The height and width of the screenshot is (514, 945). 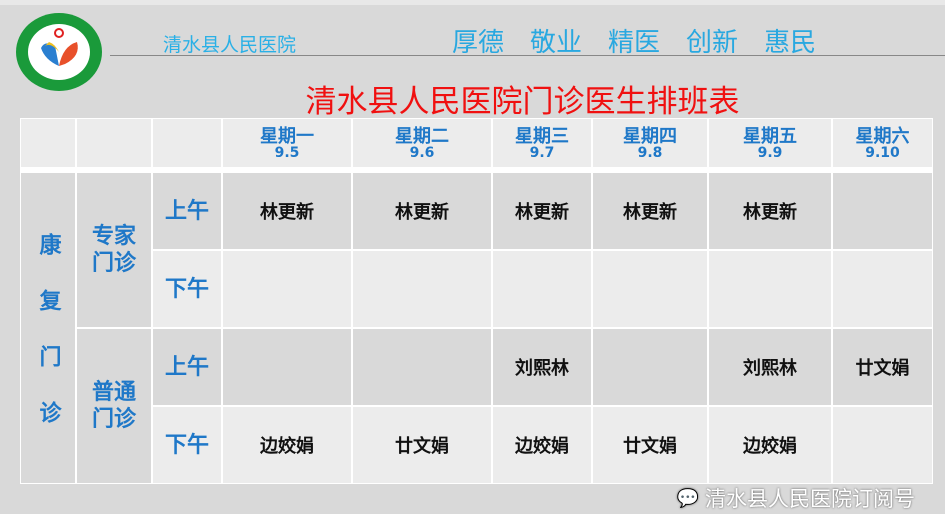 What do you see at coordinates (556, 43) in the screenshot?
I see `slogan: 敬业` at bounding box center [556, 43].